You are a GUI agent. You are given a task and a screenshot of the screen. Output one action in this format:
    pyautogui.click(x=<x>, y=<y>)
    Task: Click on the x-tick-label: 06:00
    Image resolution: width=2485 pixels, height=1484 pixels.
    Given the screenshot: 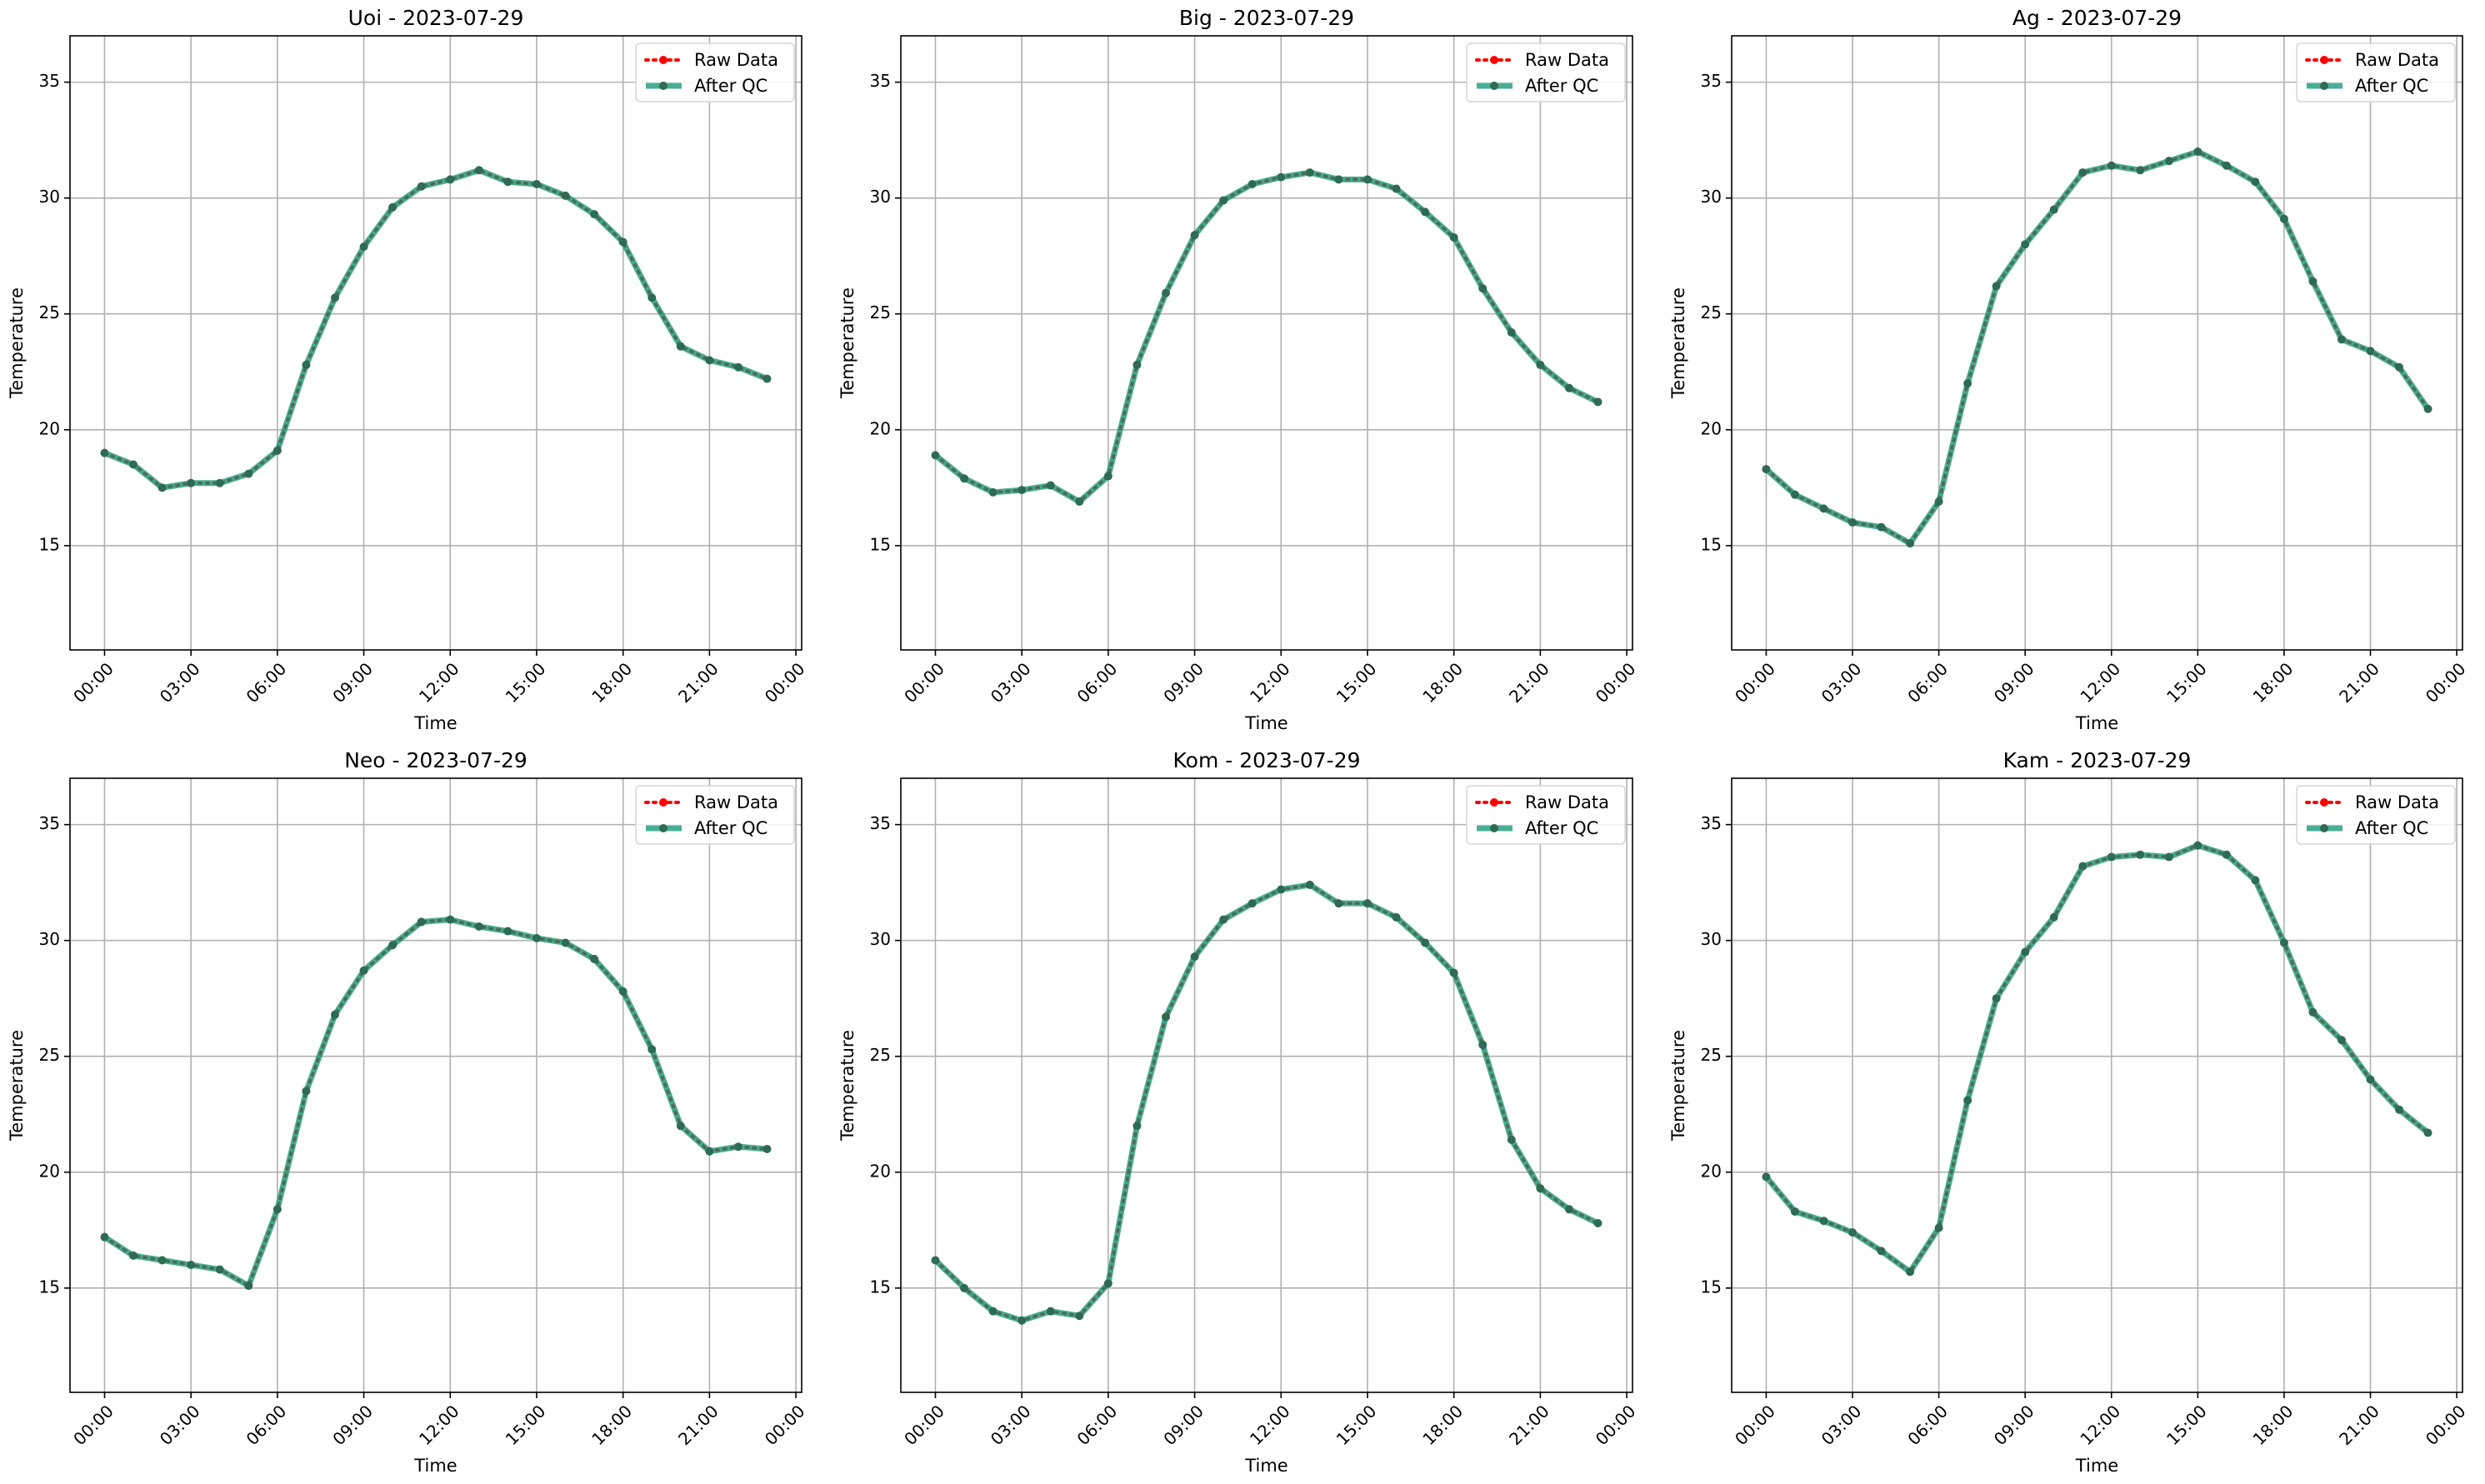 What is the action you would take?
    pyautogui.click(x=266, y=1425)
    